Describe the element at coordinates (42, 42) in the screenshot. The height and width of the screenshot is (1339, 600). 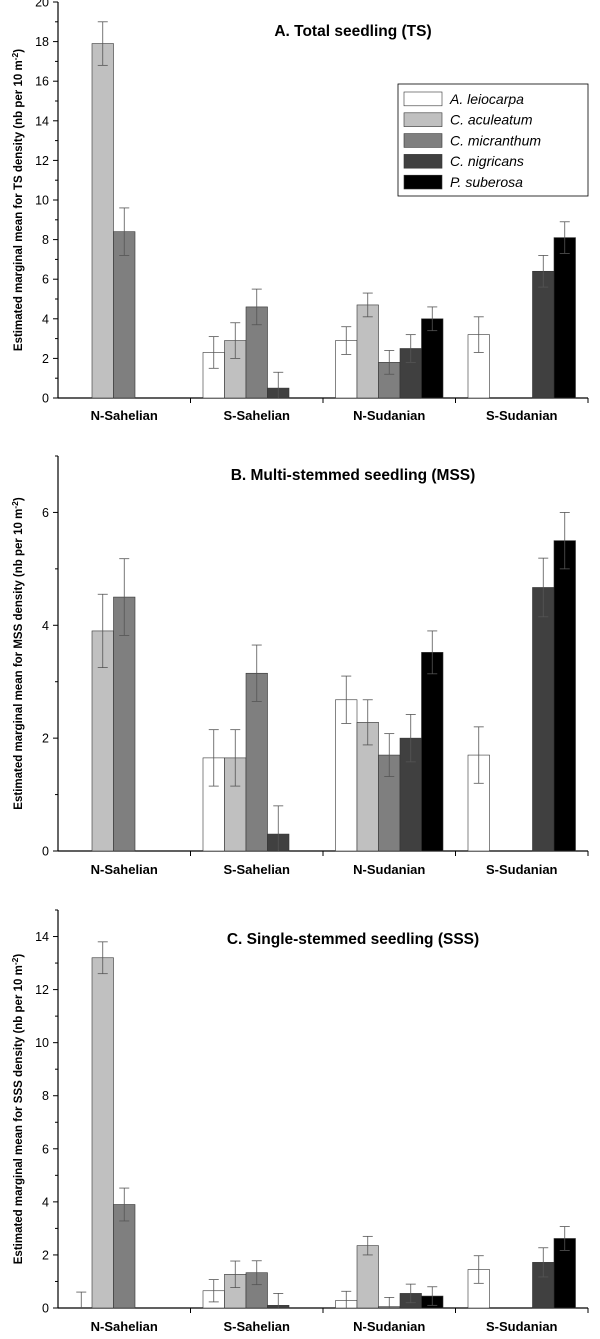
I see `y-tick-label: 18` at that location.